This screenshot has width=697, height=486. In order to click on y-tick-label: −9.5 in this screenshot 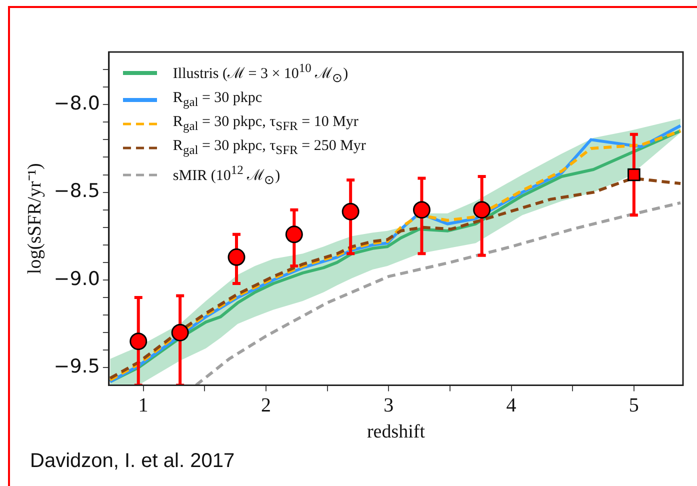, I will do `click(77, 367)`.